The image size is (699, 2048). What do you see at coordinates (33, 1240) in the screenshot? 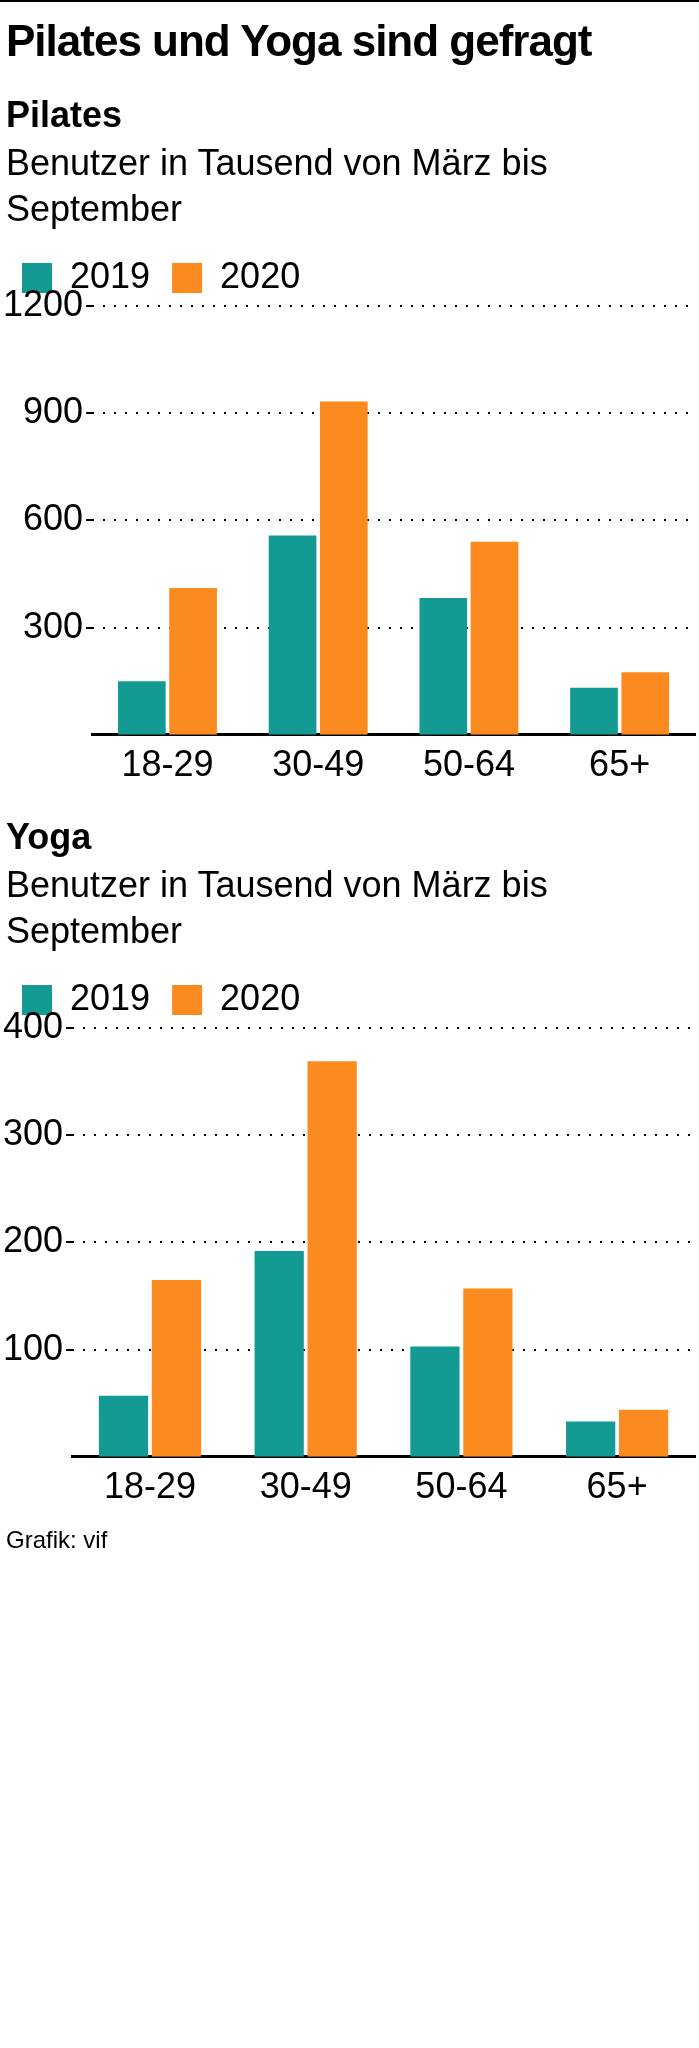
I see `y-tick-label: 200` at bounding box center [33, 1240].